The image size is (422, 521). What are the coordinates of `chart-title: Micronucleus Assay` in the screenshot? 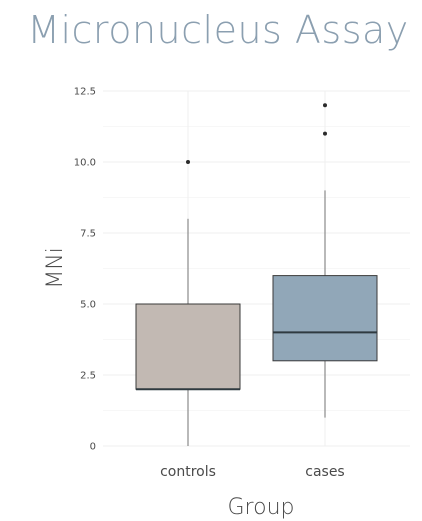 It's located at (218, 30).